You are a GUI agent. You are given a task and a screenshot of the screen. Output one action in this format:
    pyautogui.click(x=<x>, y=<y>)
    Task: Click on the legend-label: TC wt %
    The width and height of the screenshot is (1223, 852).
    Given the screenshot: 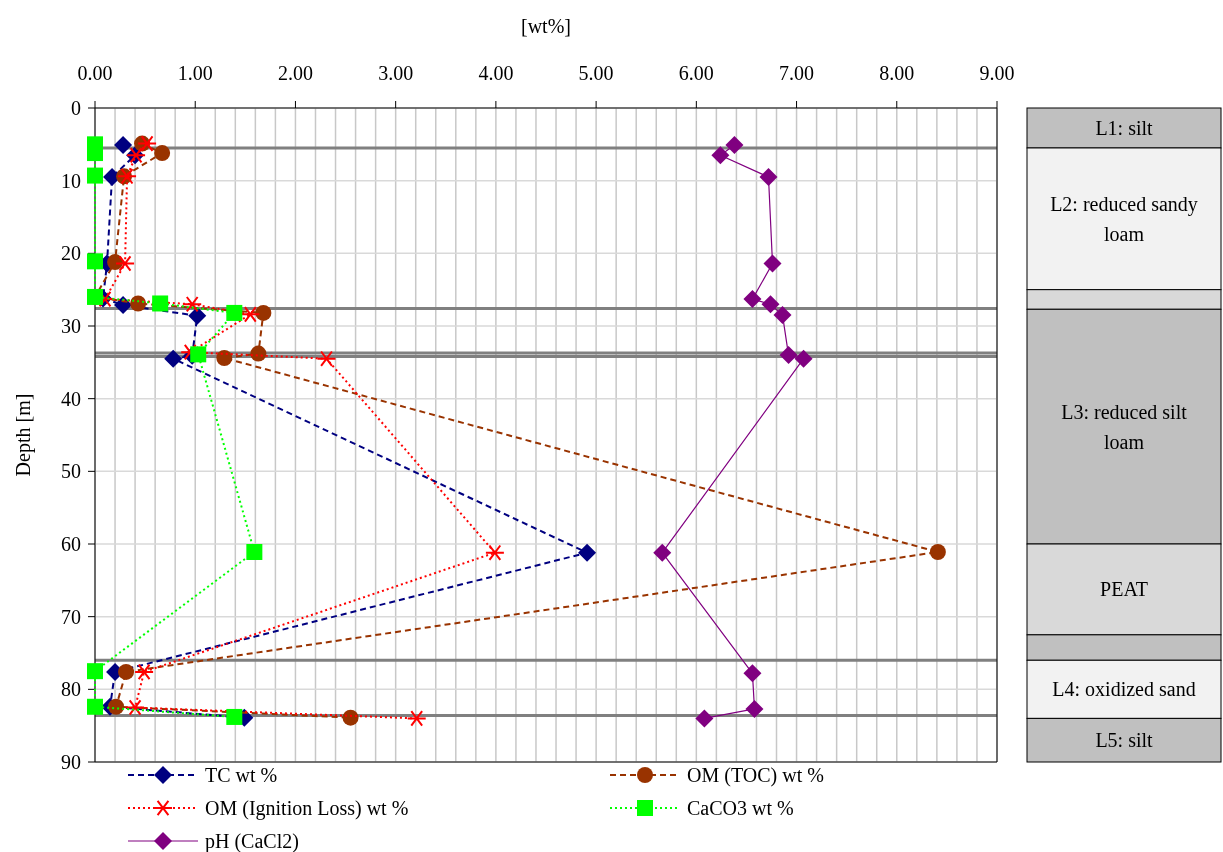 What is the action you would take?
    pyautogui.click(x=241, y=775)
    